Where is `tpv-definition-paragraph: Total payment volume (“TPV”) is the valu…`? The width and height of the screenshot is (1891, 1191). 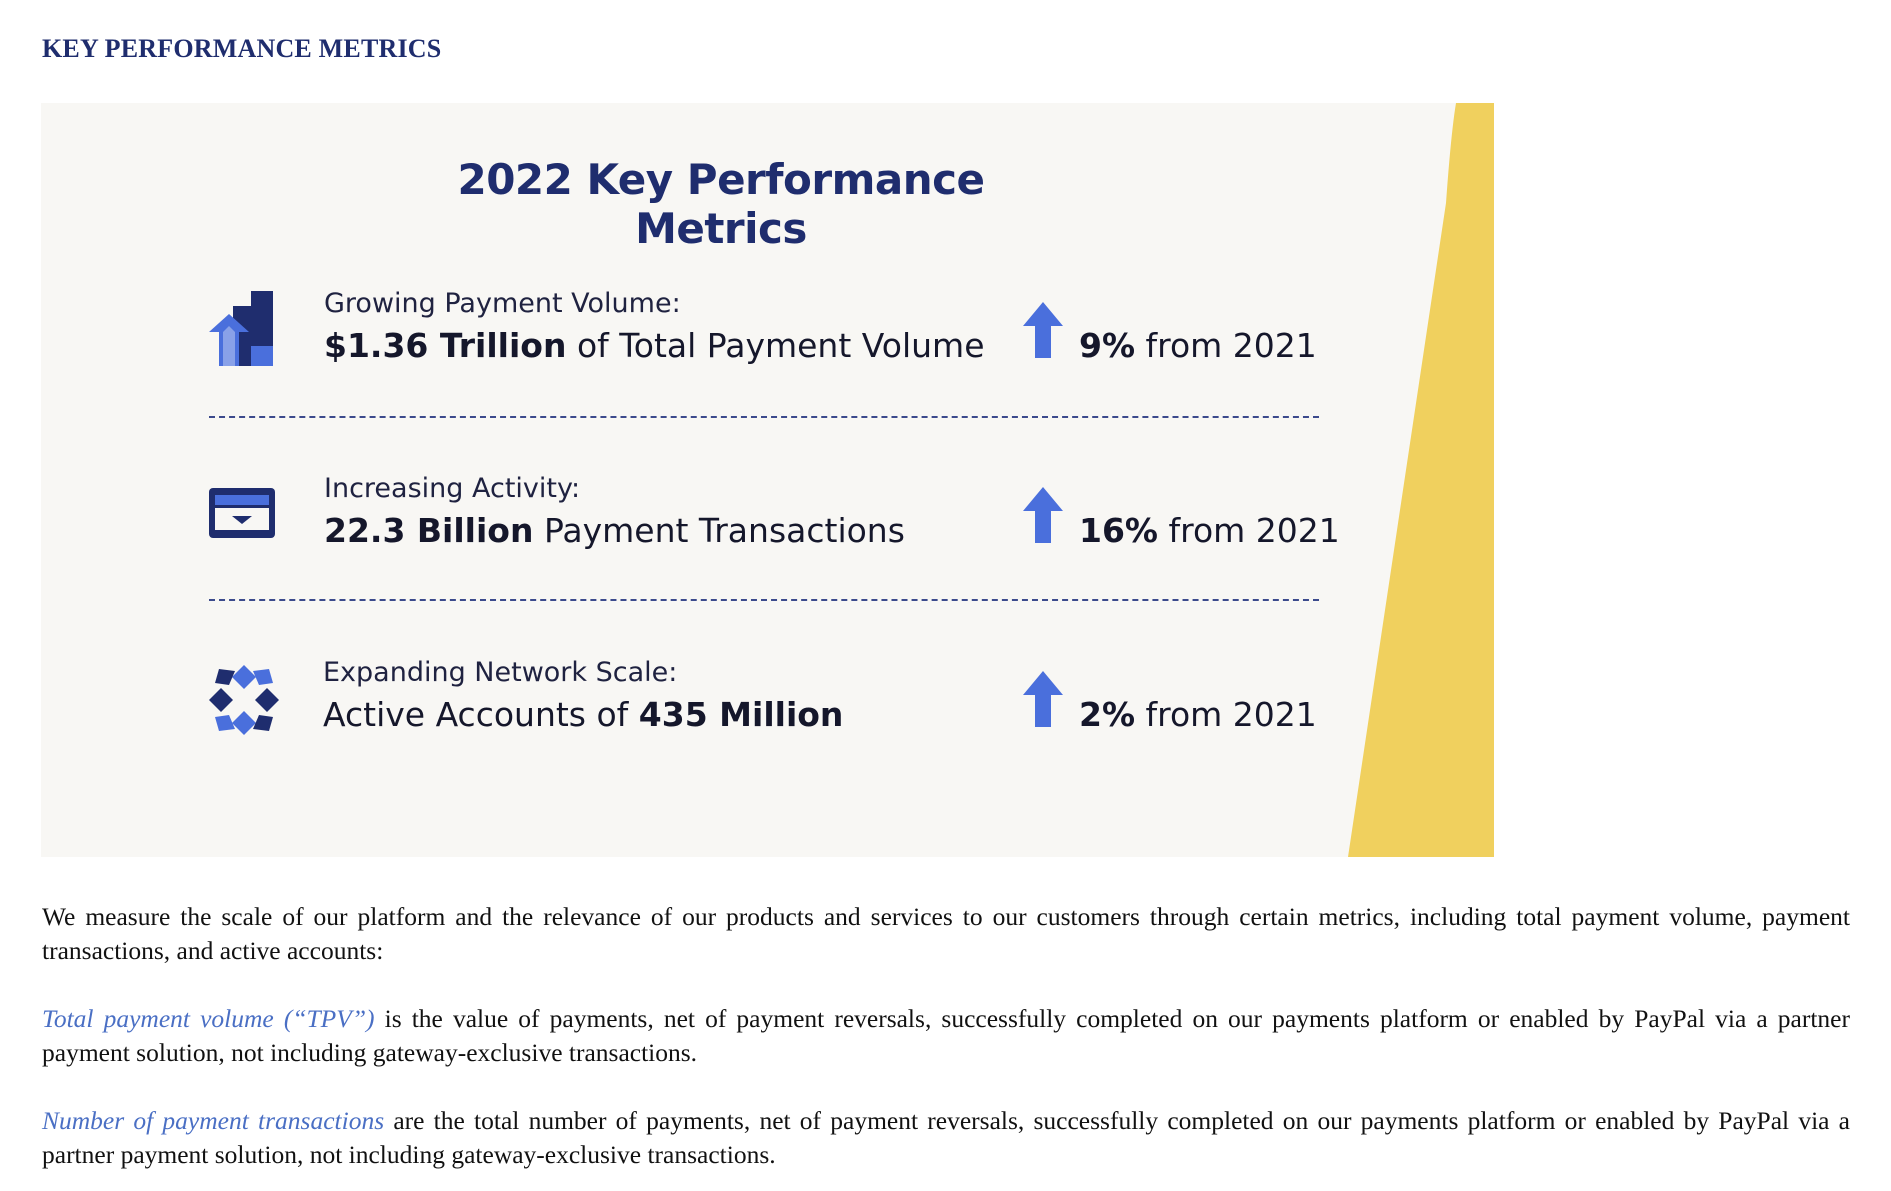
tpv-definition-paragraph: Total payment volume (“TPV”) is the valu… is located at coordinates (946, 1035).